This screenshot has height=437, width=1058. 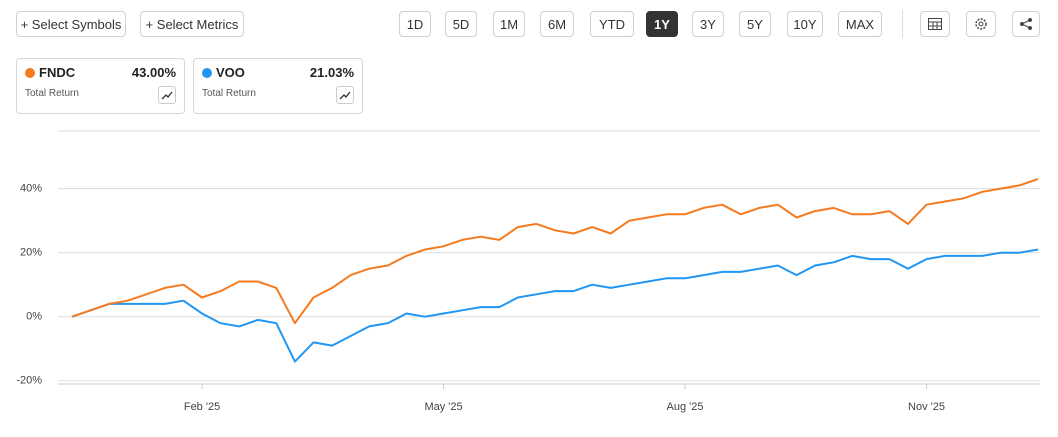 What do you see at coordinates (685, 407) in the screenshot?
I see `x-tick-label: Aug '25` at bounding box center [685, 407].